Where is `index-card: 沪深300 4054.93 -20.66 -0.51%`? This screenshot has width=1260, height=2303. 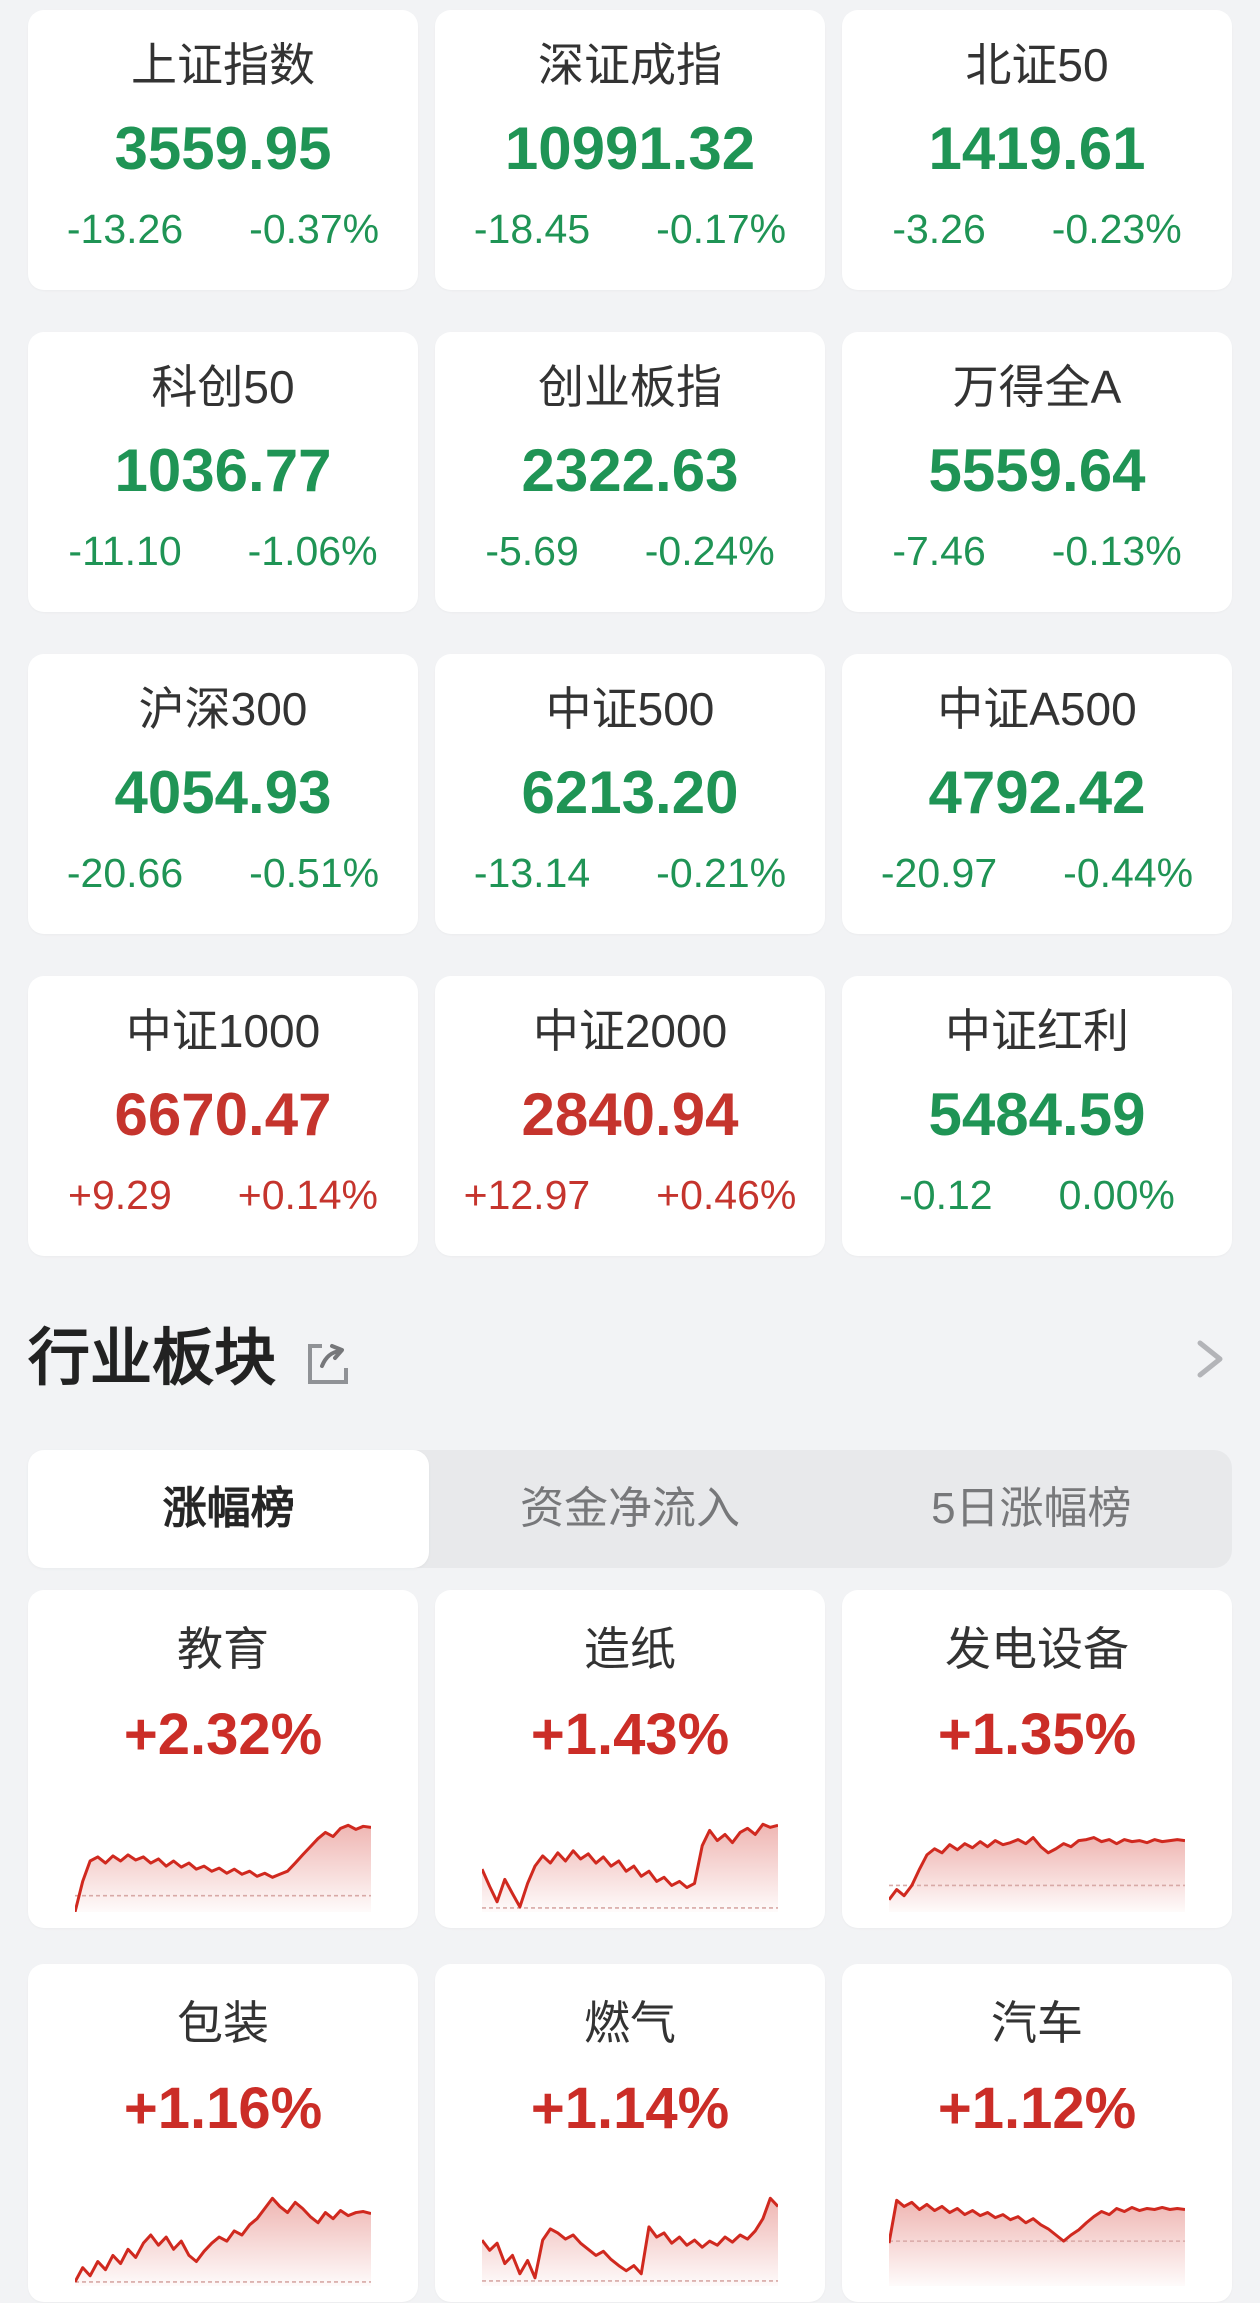
index-card: 沪深300 4054.93 -20.66 -0.51% is located at coordinates (223, 794).